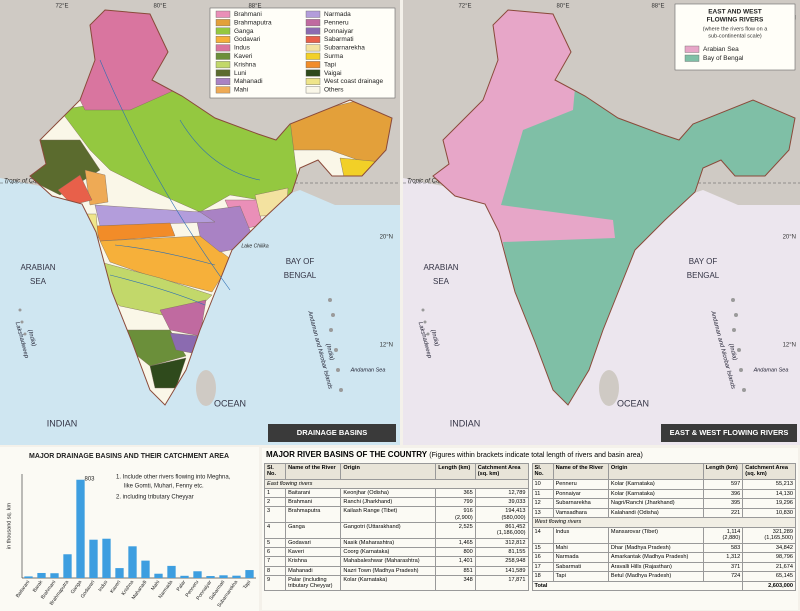 The width and height of the screenshot is (800, 611). What do you see at coordinates (455, 515) in the screenshot?
I see `table-cell: 916 (2,900)` at bounding box center [455, 515].